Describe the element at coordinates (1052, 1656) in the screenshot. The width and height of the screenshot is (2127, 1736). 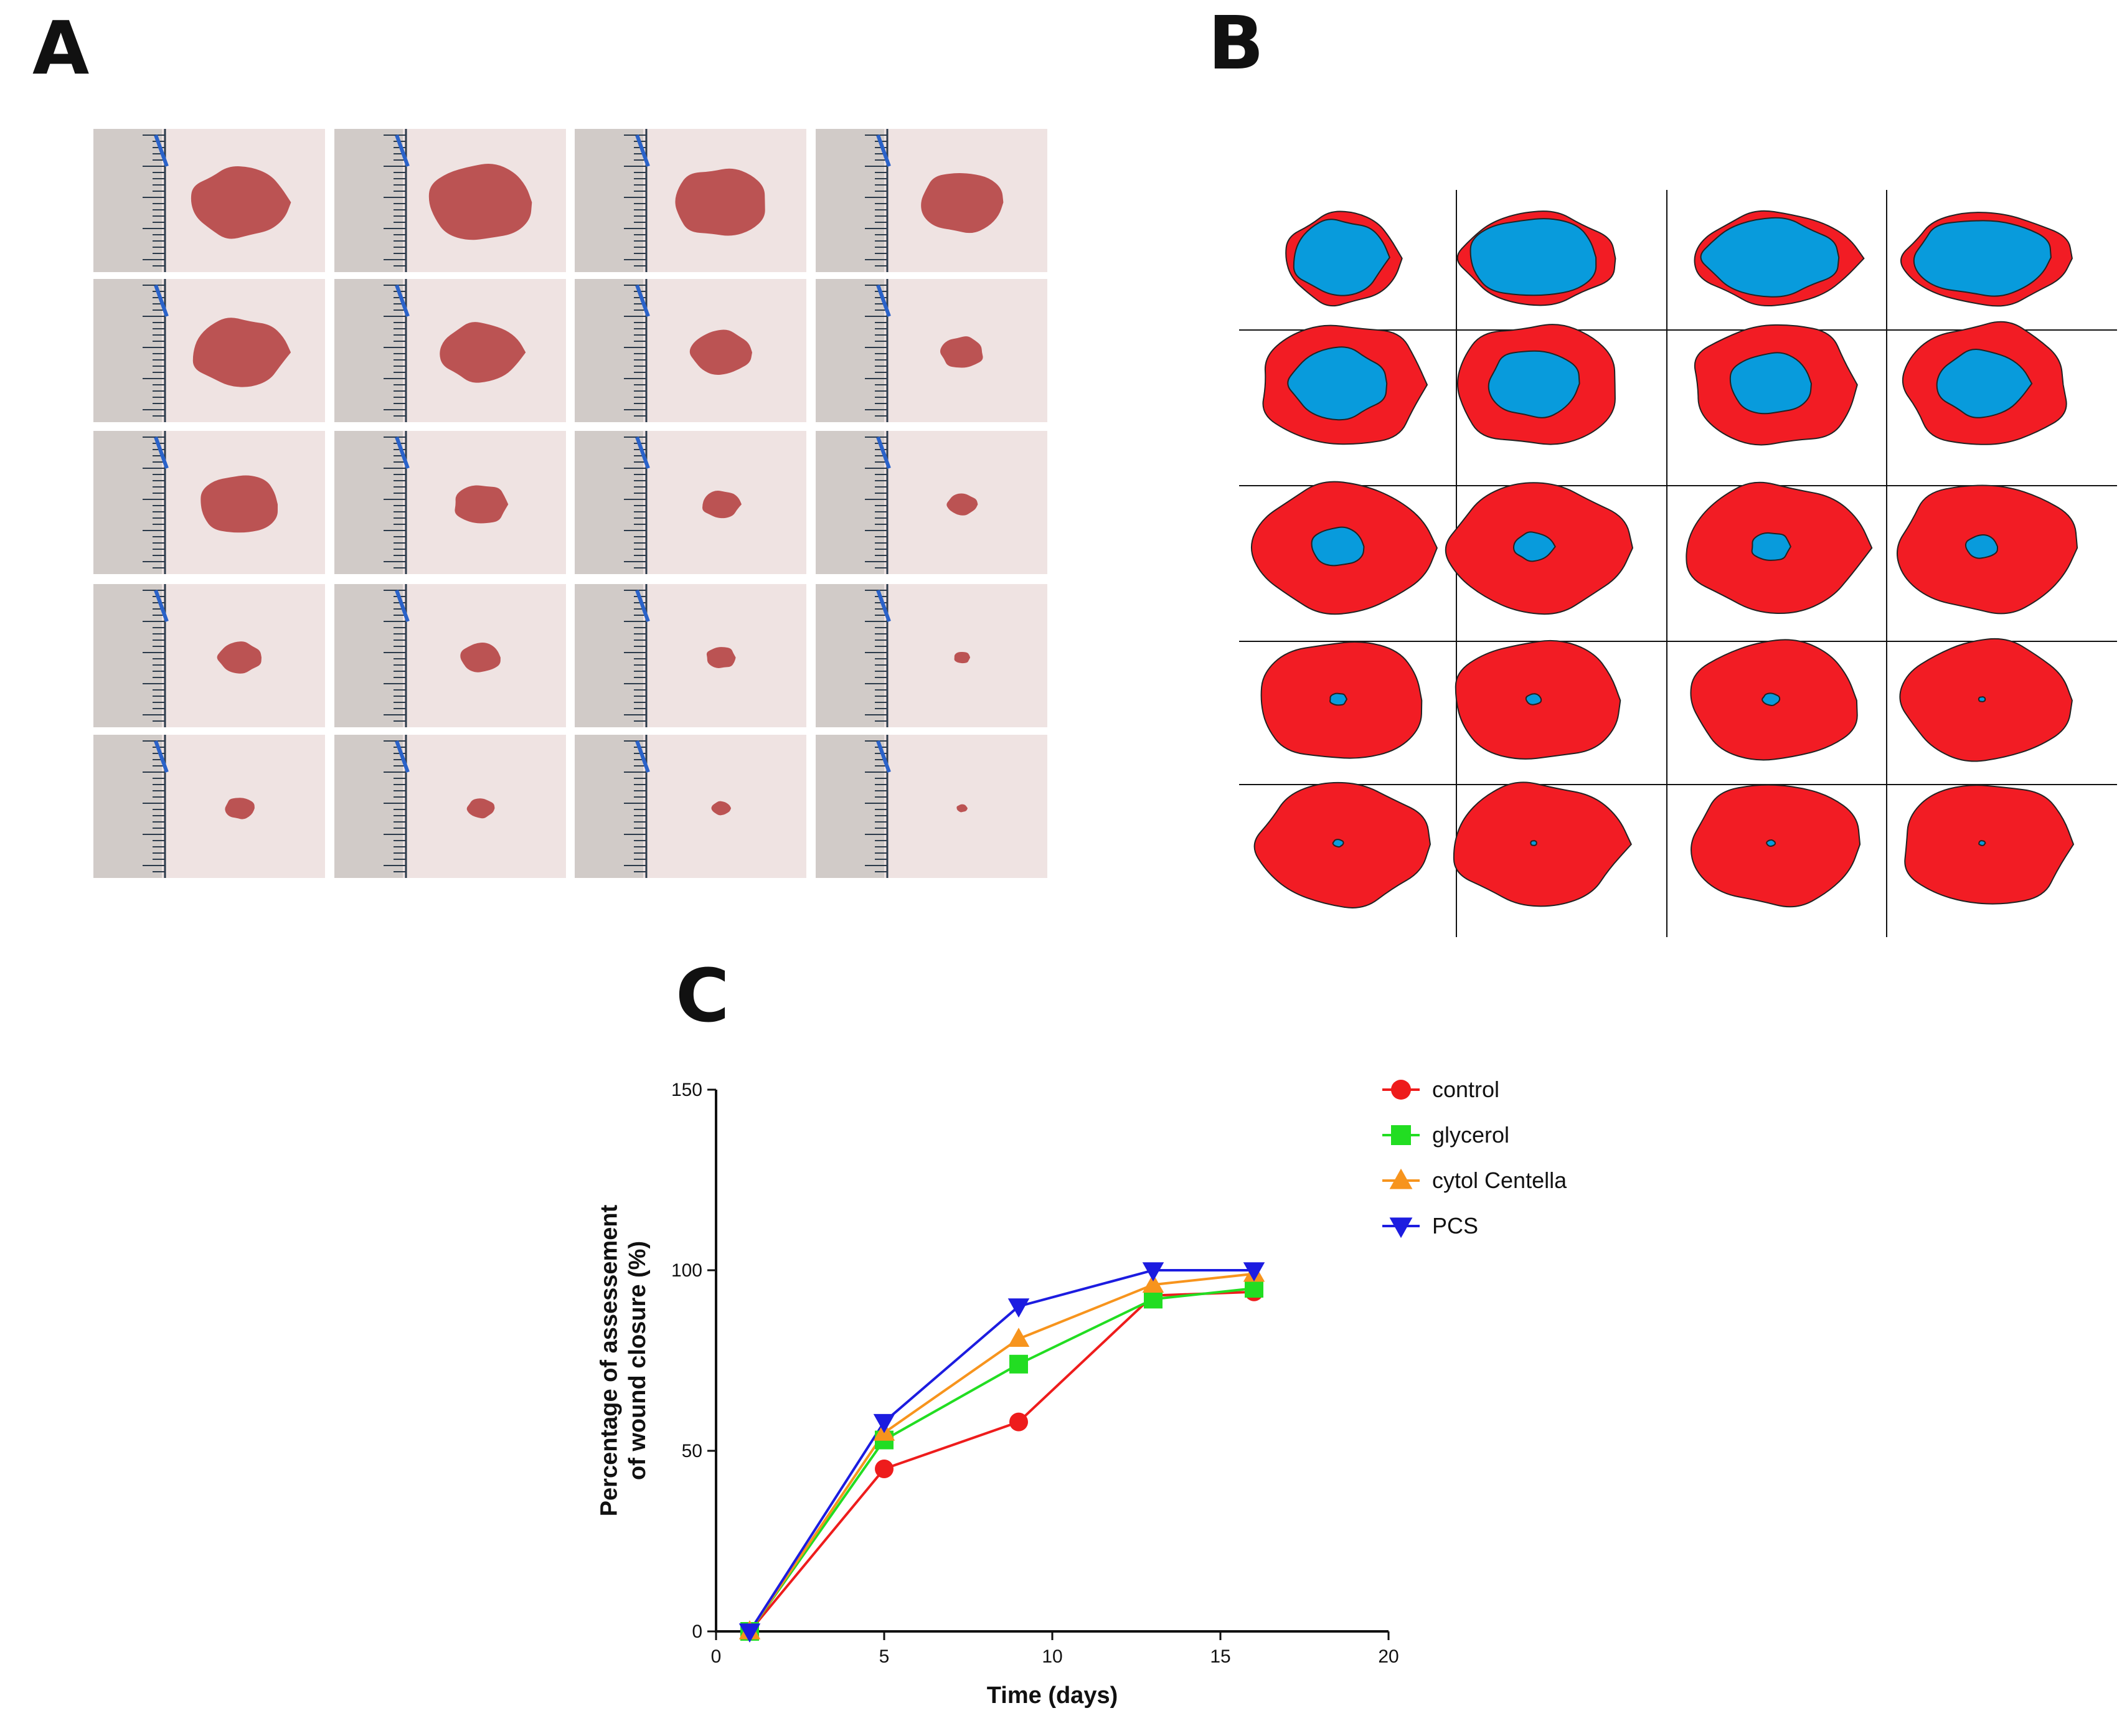
I see `x-tick-label: 10` at that location.